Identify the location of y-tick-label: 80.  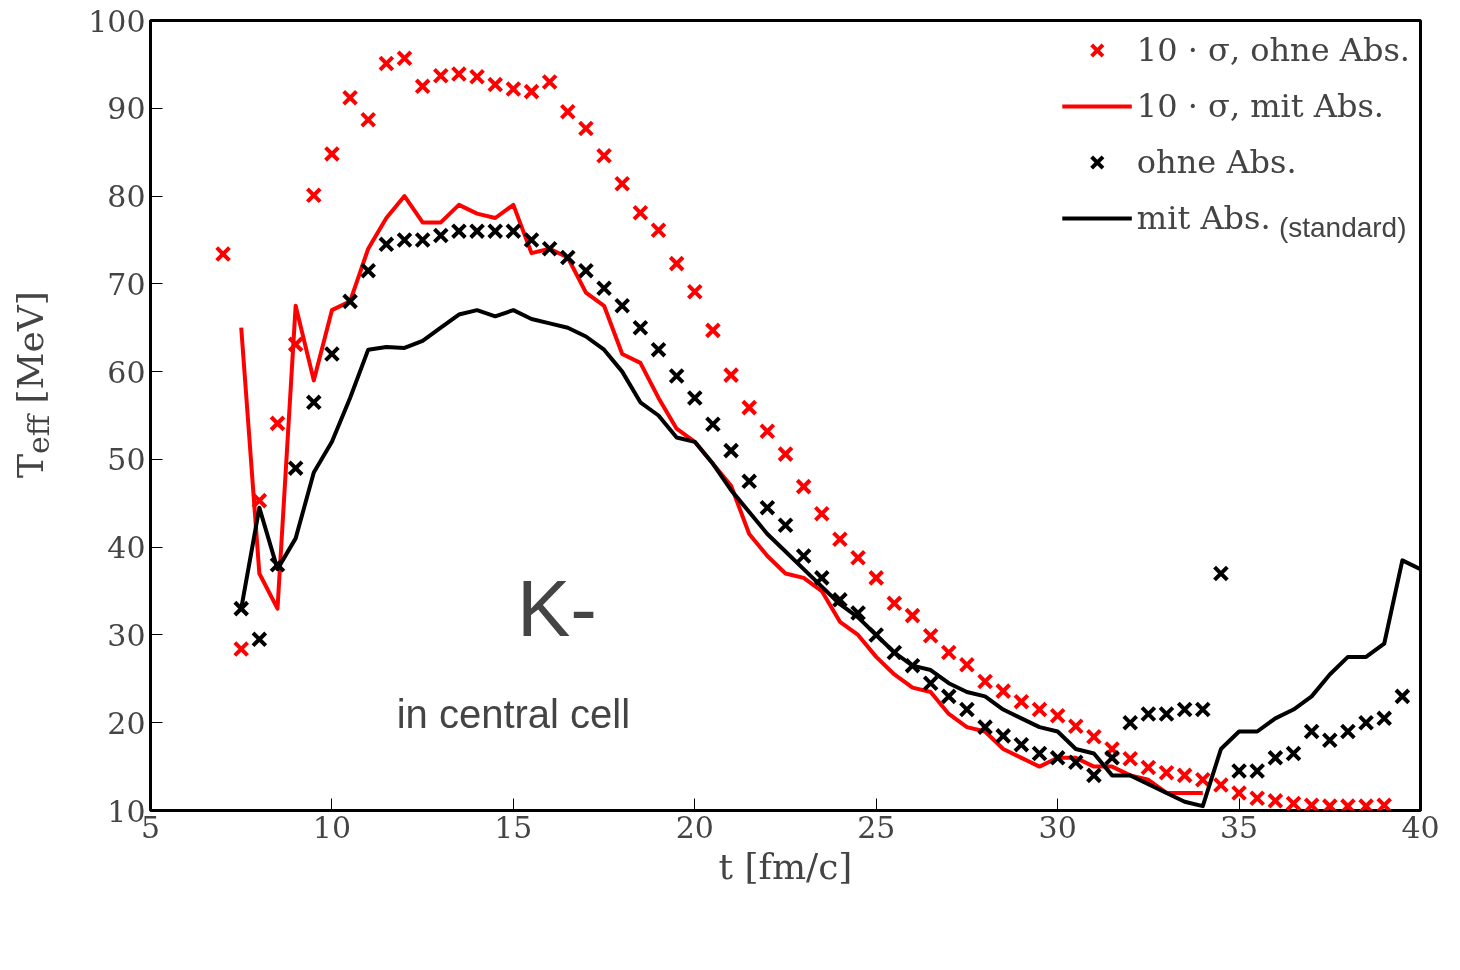
(126, 197).